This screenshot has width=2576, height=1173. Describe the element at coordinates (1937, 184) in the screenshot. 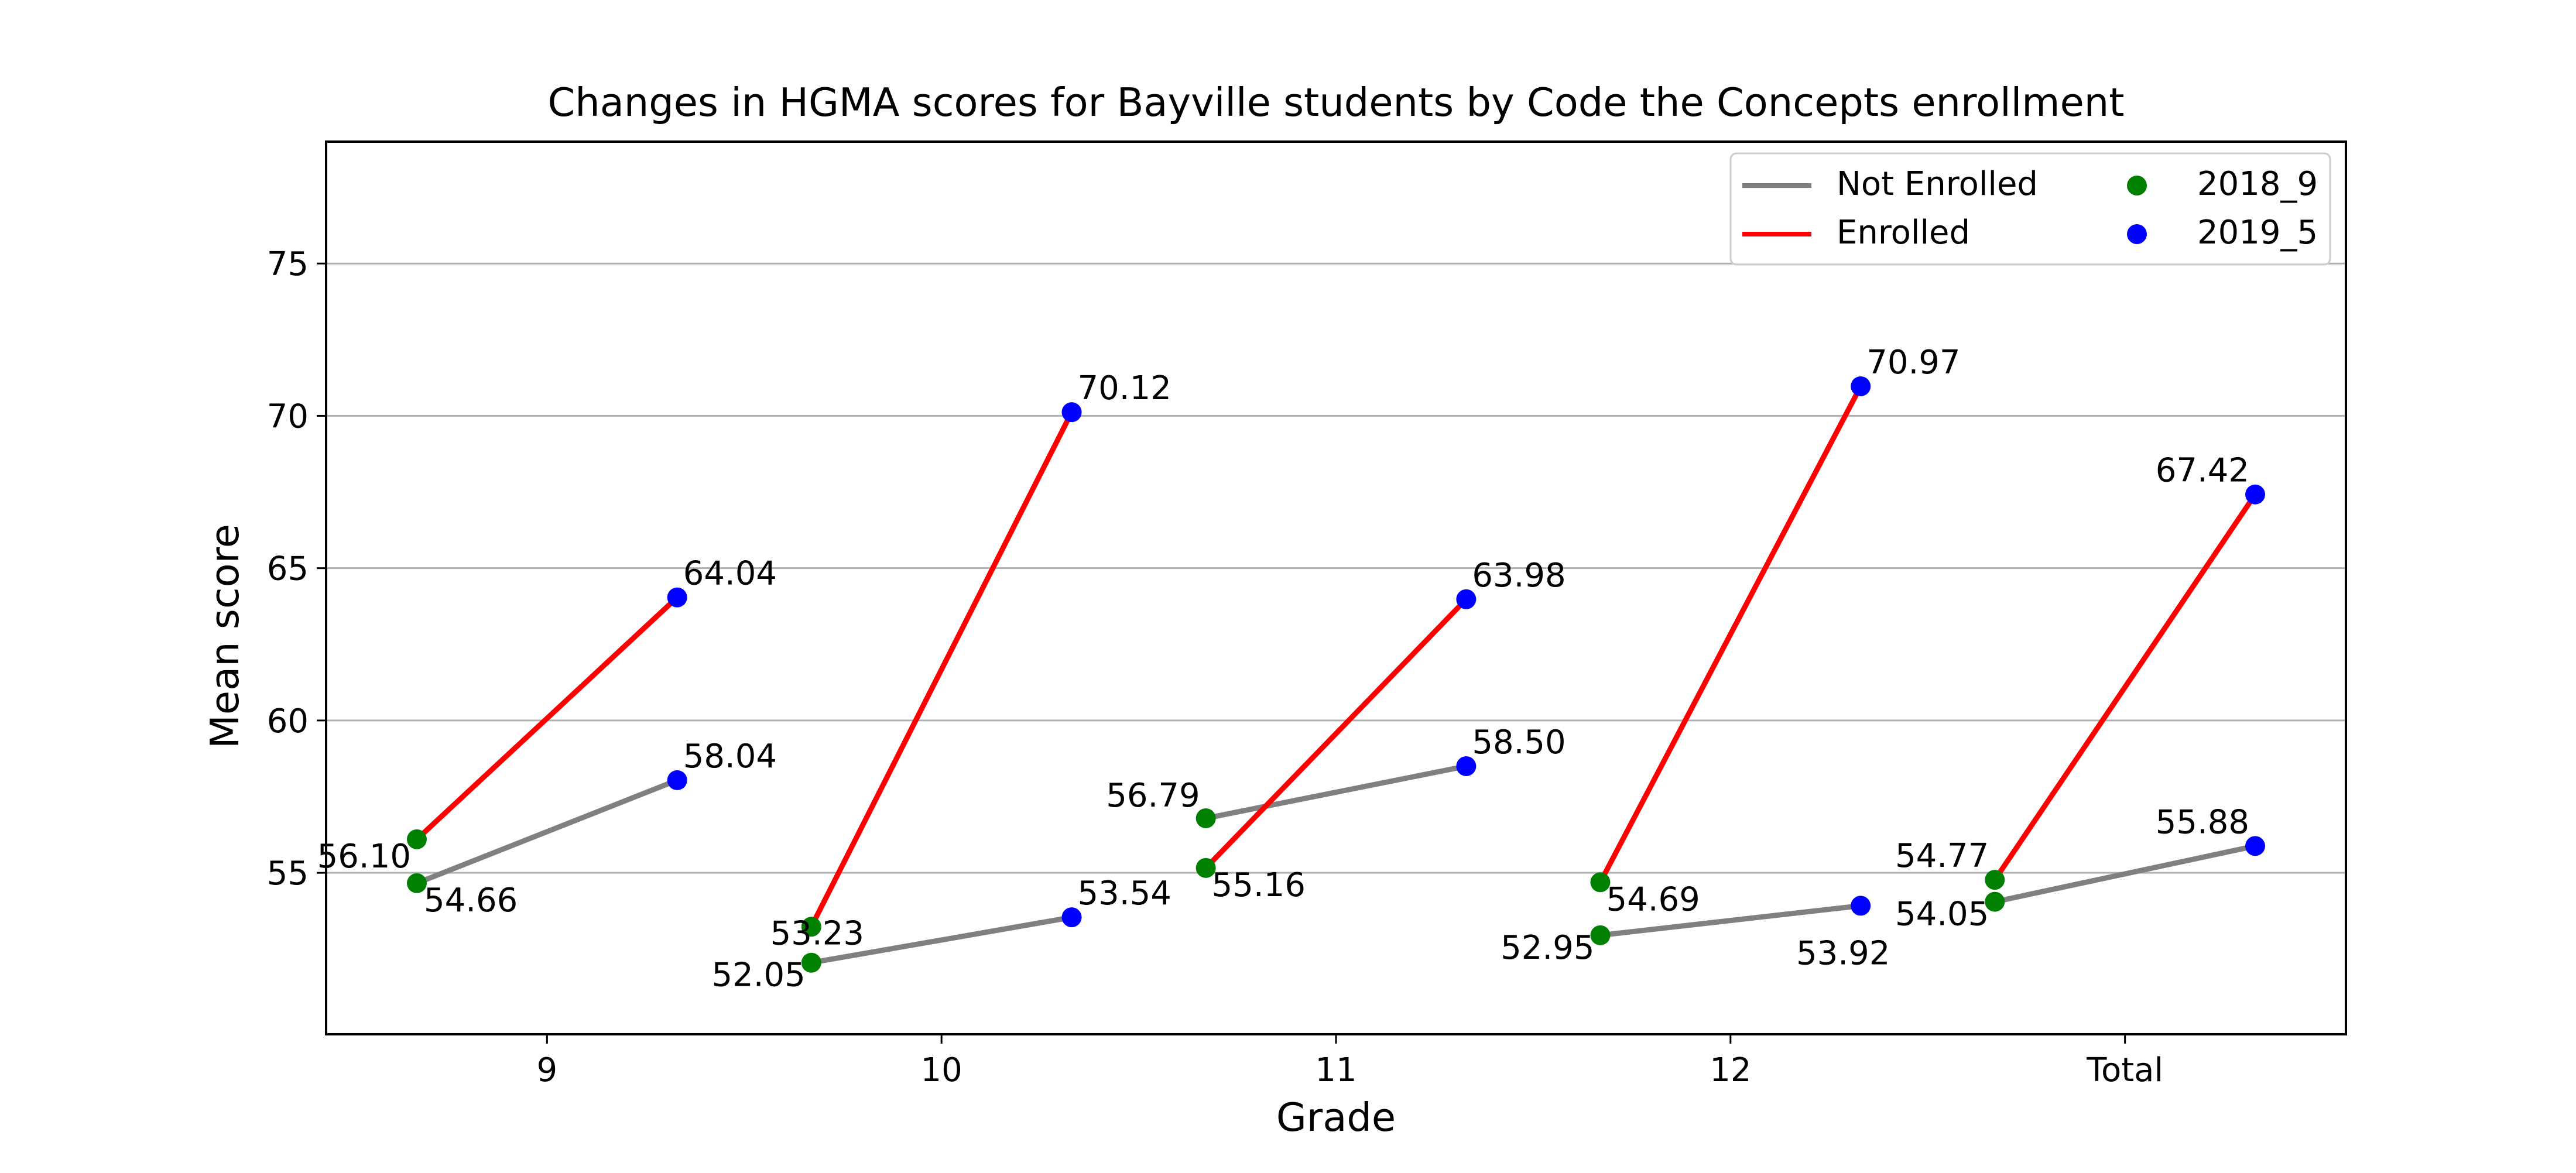

I see `legend-label-not-enrolled: Not Enrolled` at that location.